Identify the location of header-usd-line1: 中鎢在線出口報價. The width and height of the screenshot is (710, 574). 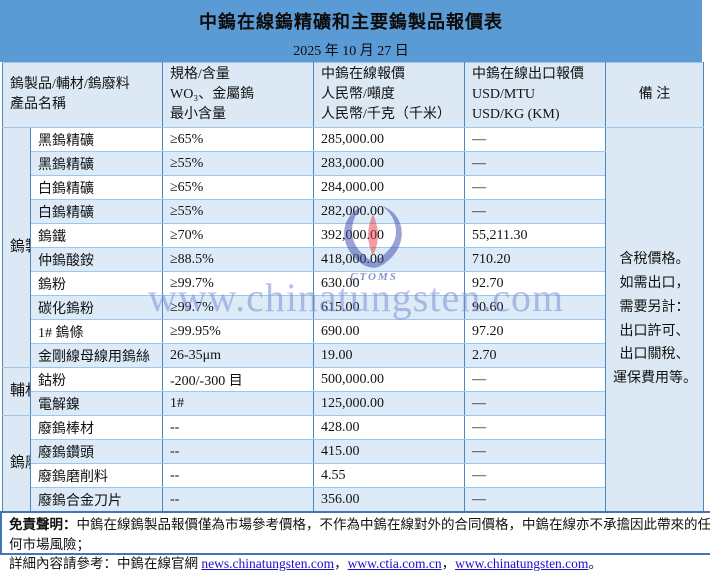
(528, 74).